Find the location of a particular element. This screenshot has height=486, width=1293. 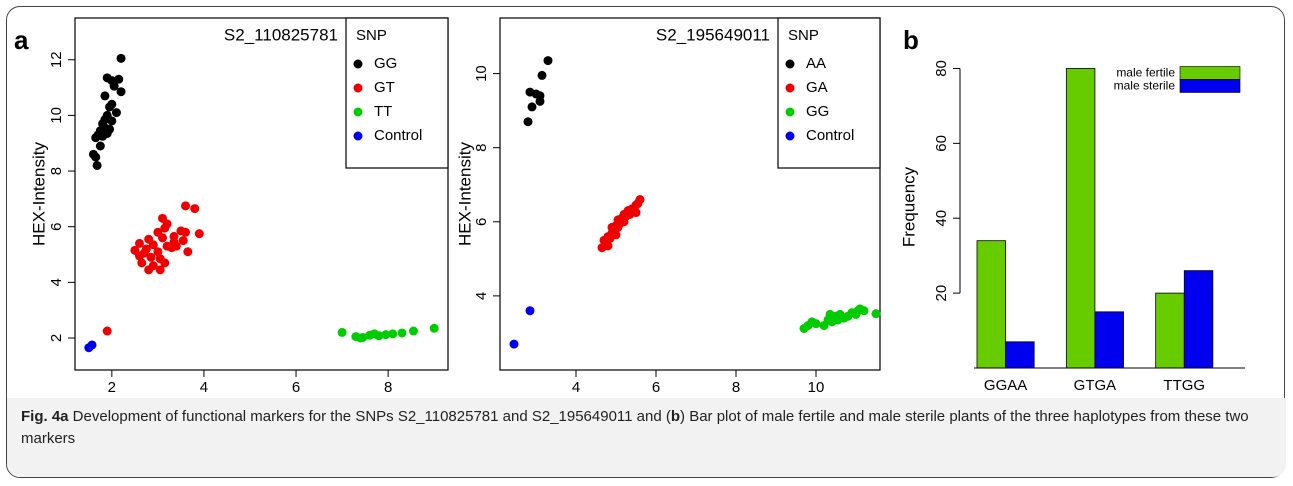

x-tick-label: 2 is located at coordinates (112, 387).